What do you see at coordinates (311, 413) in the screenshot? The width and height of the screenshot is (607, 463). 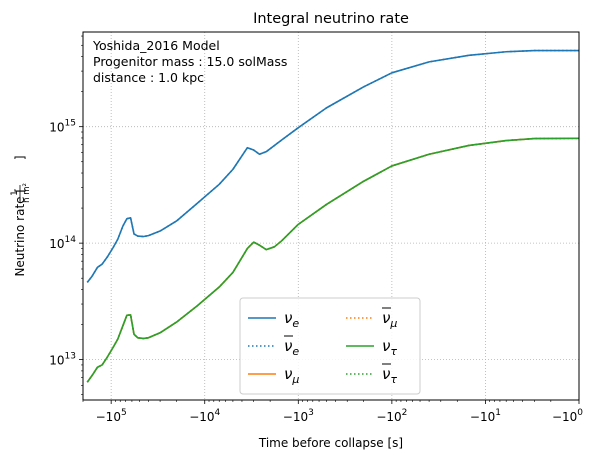 I see `x-tick-label-exponent: 3` at bounding box center [311, 413].